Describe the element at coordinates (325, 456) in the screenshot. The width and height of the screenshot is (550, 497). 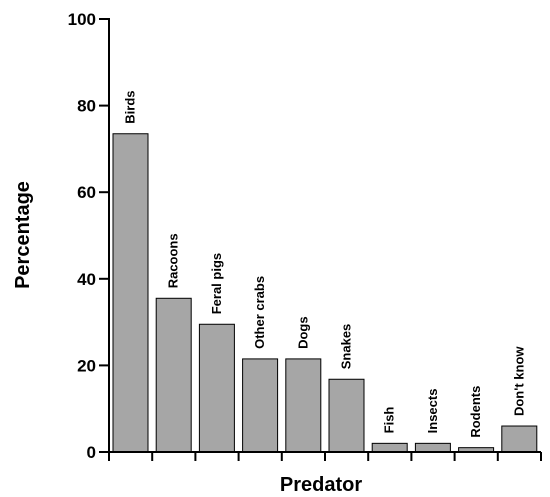
I see `x-axis-ticks` at that location.